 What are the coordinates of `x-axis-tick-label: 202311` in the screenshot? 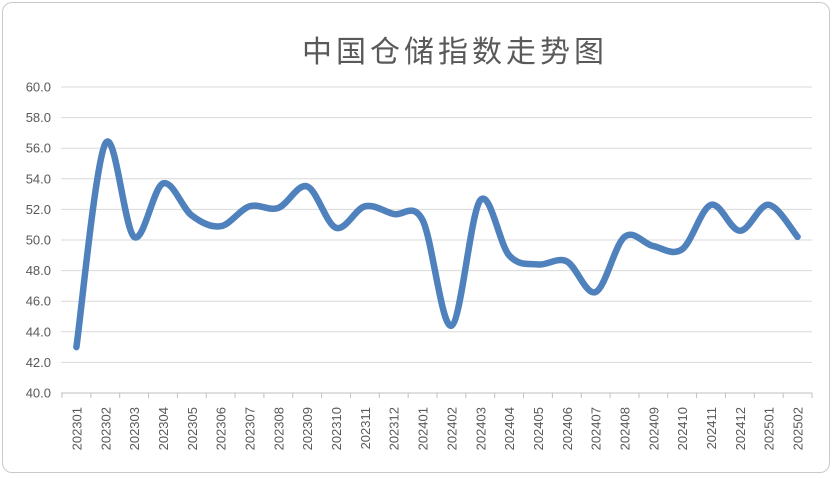 It's located at (365, 428).